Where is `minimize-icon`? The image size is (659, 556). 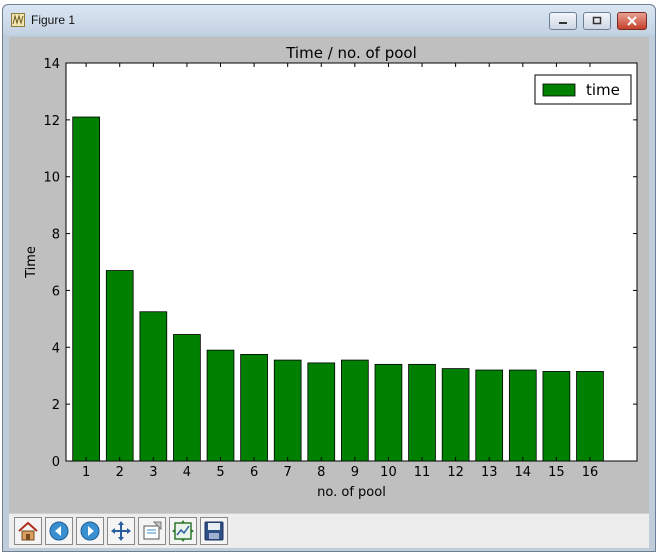
minimize-icon is located at coordinates (563, 23).